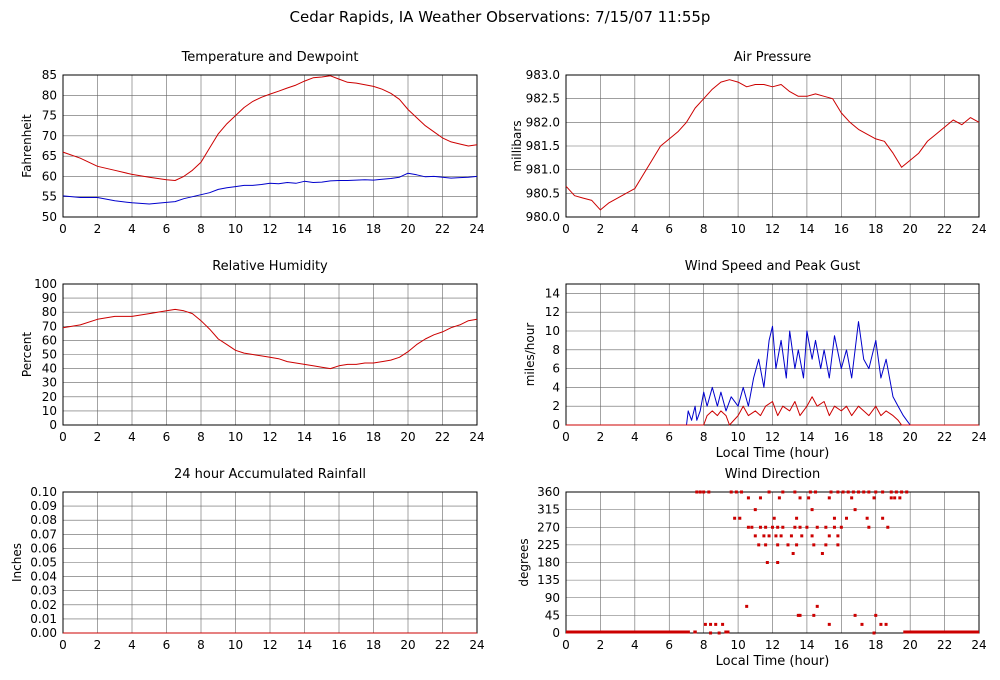  Describe the element at coordinates (543, 170) in the screenshot. I see `y-tick-label: 981.0` at that location.